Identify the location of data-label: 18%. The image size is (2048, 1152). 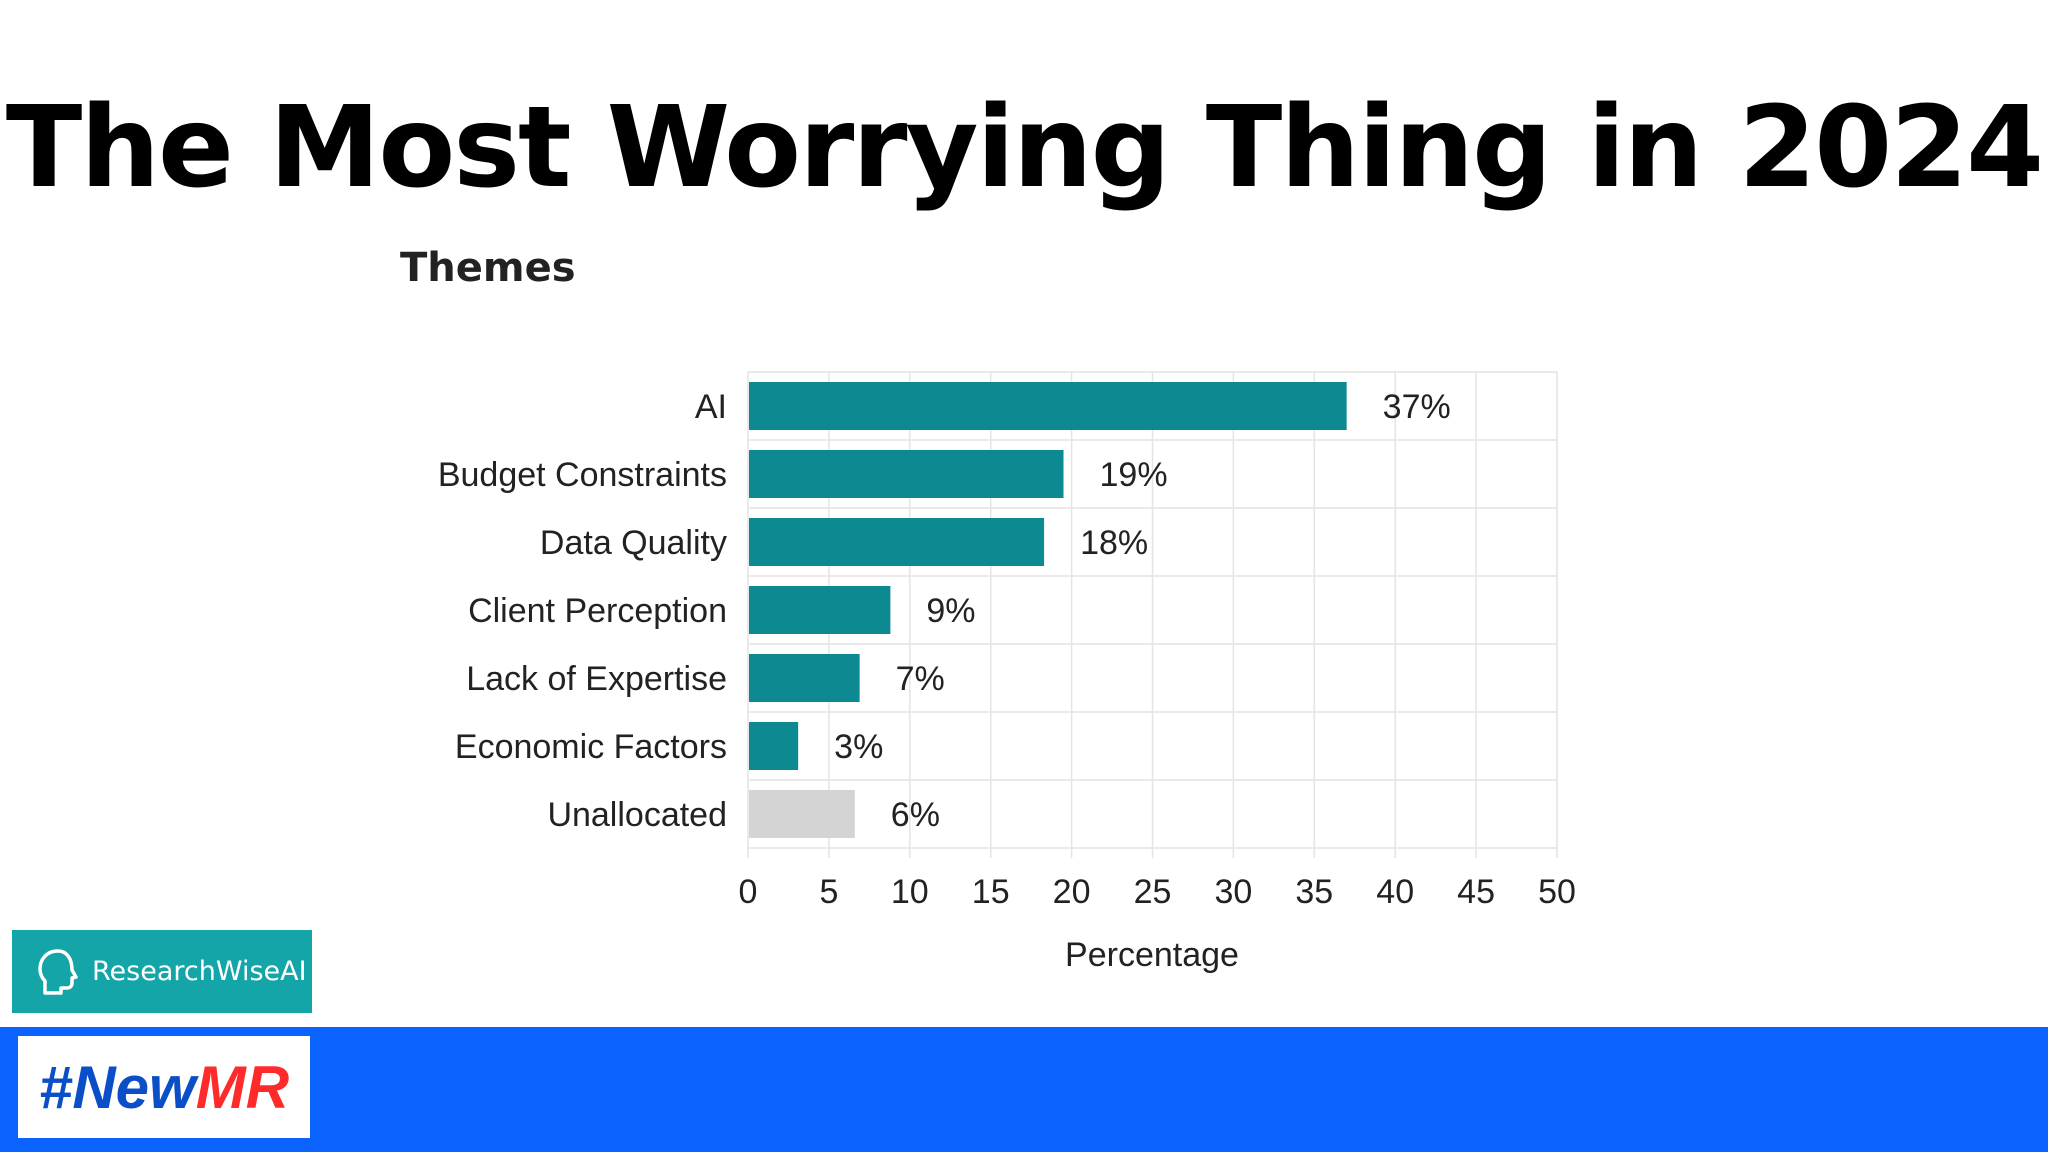
(1114, 543).